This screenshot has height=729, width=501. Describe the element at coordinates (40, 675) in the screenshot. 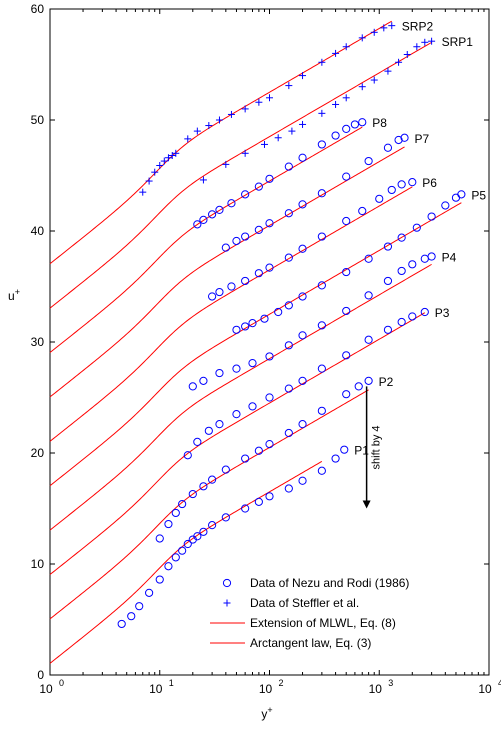

I see `y-tick-label: 0` at that location.